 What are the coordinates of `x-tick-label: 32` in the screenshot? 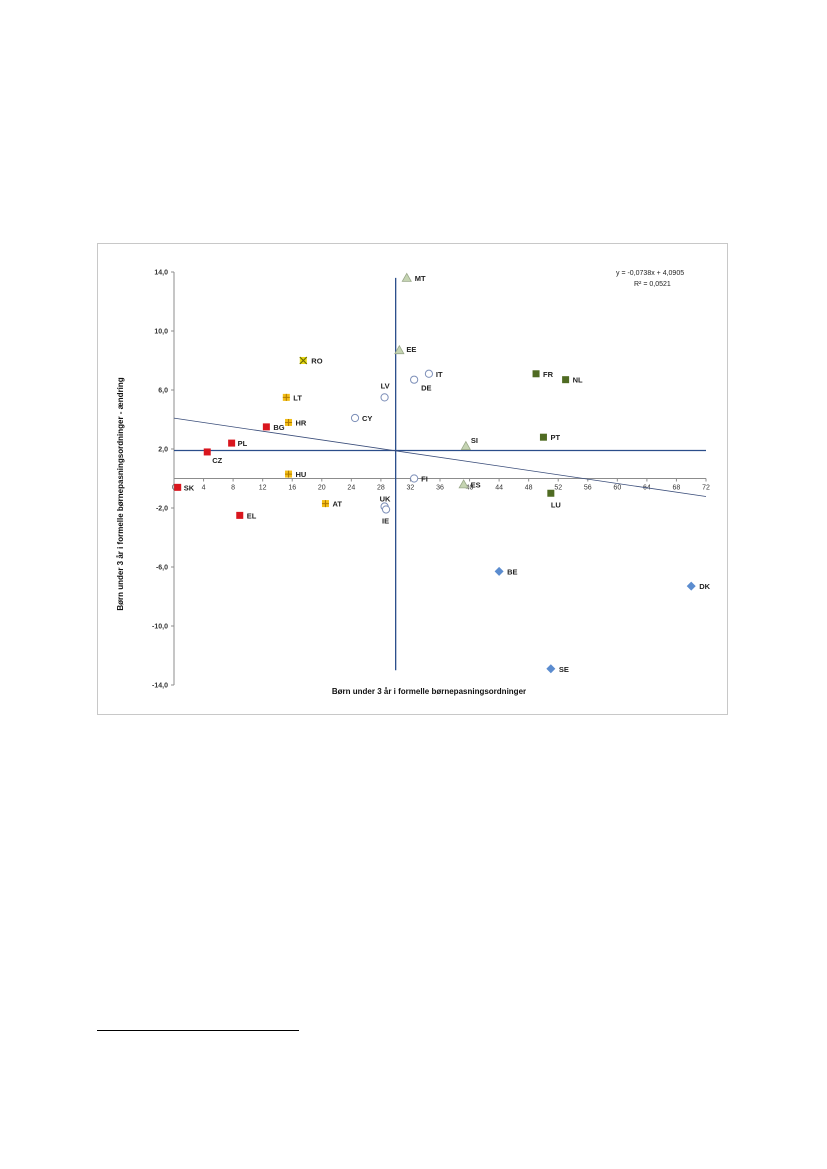 It's located at (411, 488).